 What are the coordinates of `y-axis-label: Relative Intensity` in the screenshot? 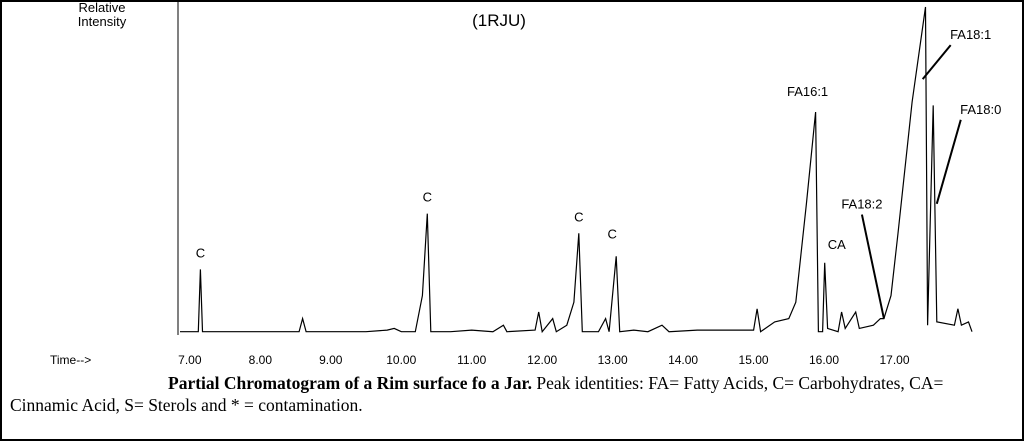 It's located at (102, 15).